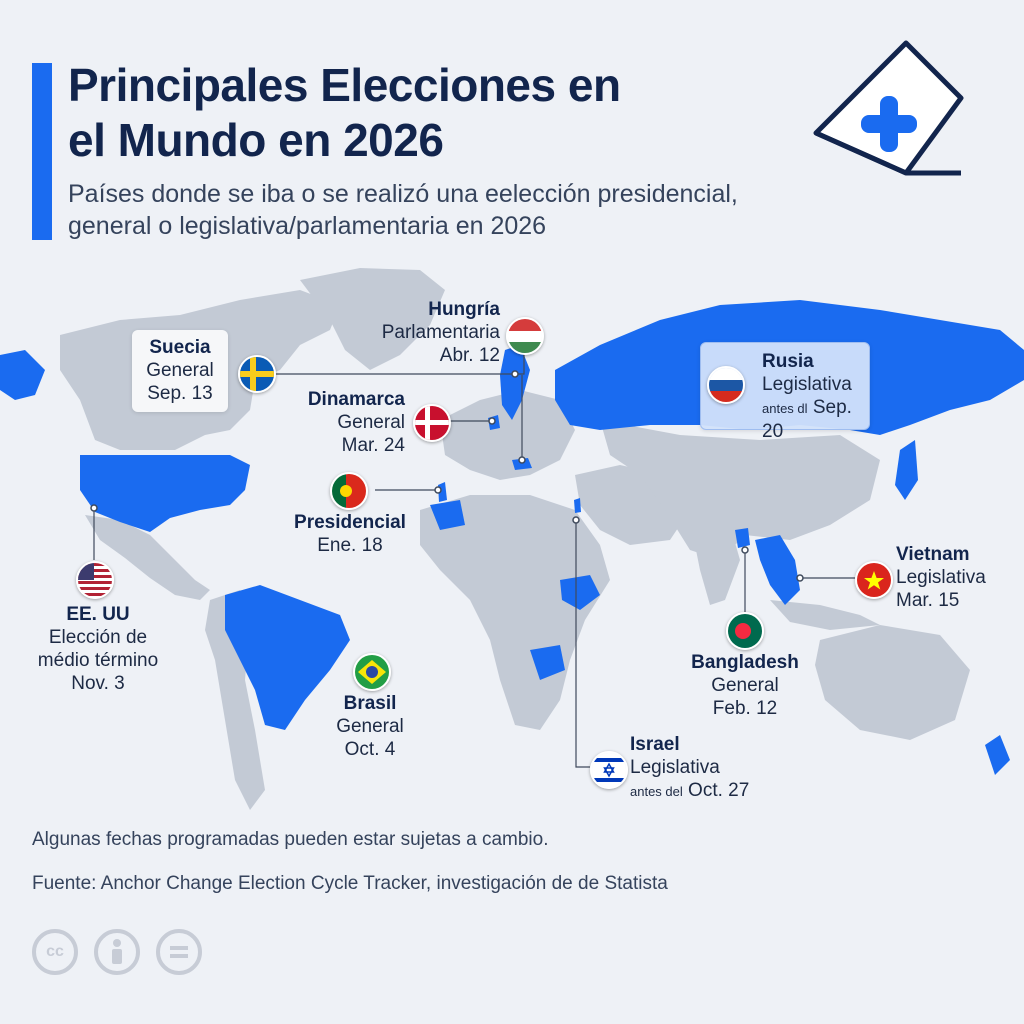  Describe the element at coordinates (742, 538) in the screenshot. I see `bangladesh-shape` at that location.